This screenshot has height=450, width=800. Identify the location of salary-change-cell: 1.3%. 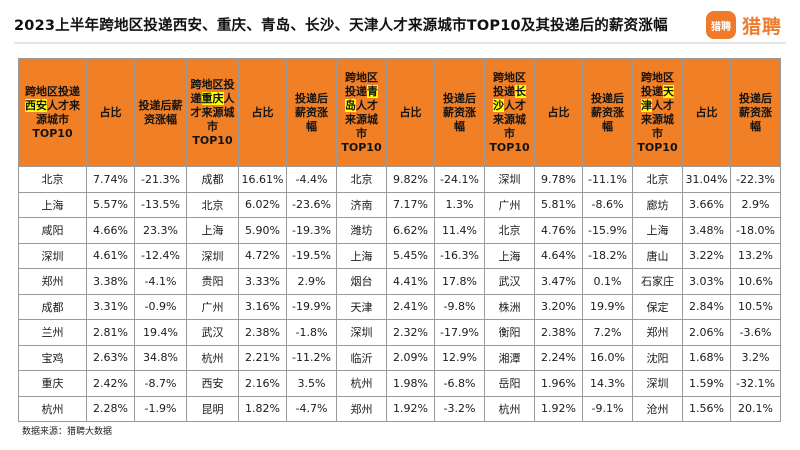
(459, 204).